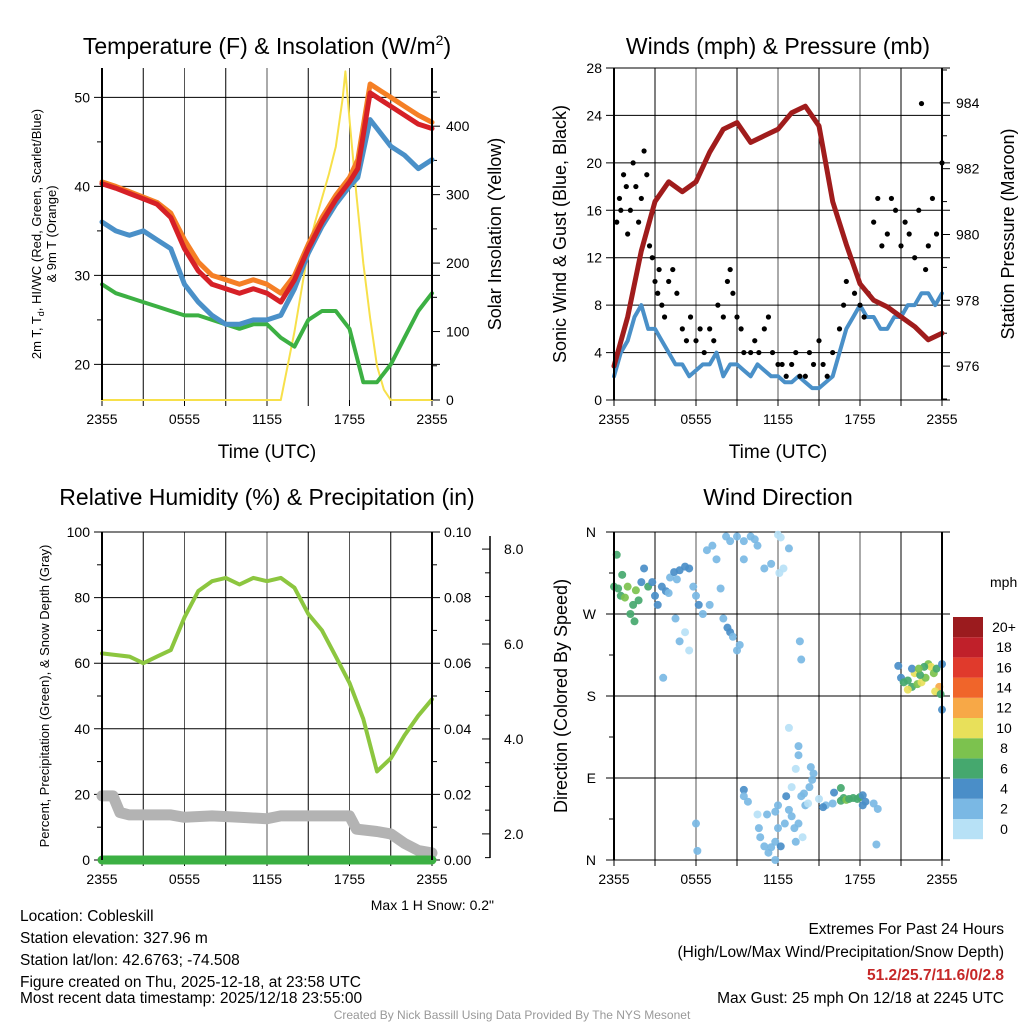 The image size is (1024, 1024). I want to click on heat-index-wind-chill-line, so click(267, 222).